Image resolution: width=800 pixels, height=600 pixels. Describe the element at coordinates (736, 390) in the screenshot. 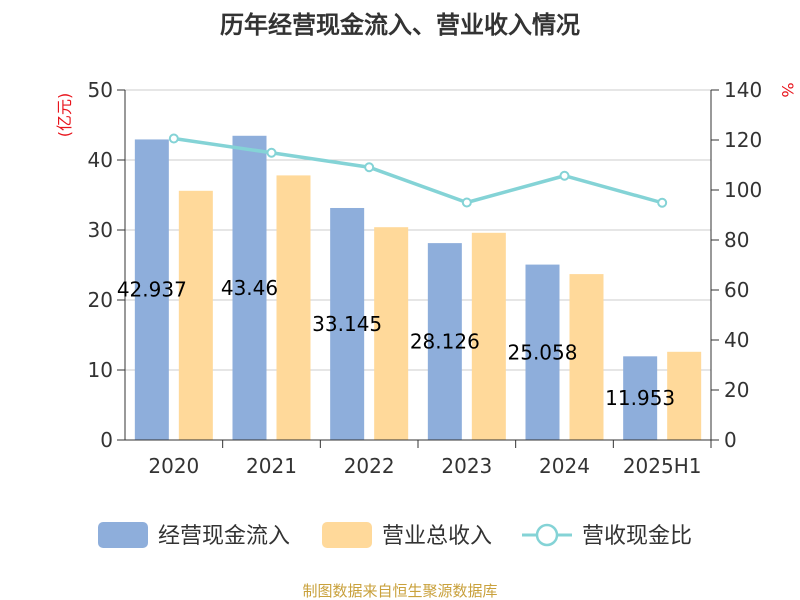

I see `right-axis-tick-label: 20` at that location.